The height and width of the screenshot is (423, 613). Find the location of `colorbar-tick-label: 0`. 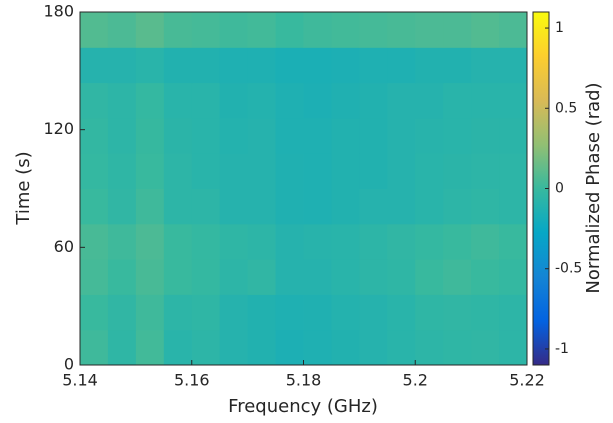

colorbar-tick-label: 0 is located at coordinates (559, 189).